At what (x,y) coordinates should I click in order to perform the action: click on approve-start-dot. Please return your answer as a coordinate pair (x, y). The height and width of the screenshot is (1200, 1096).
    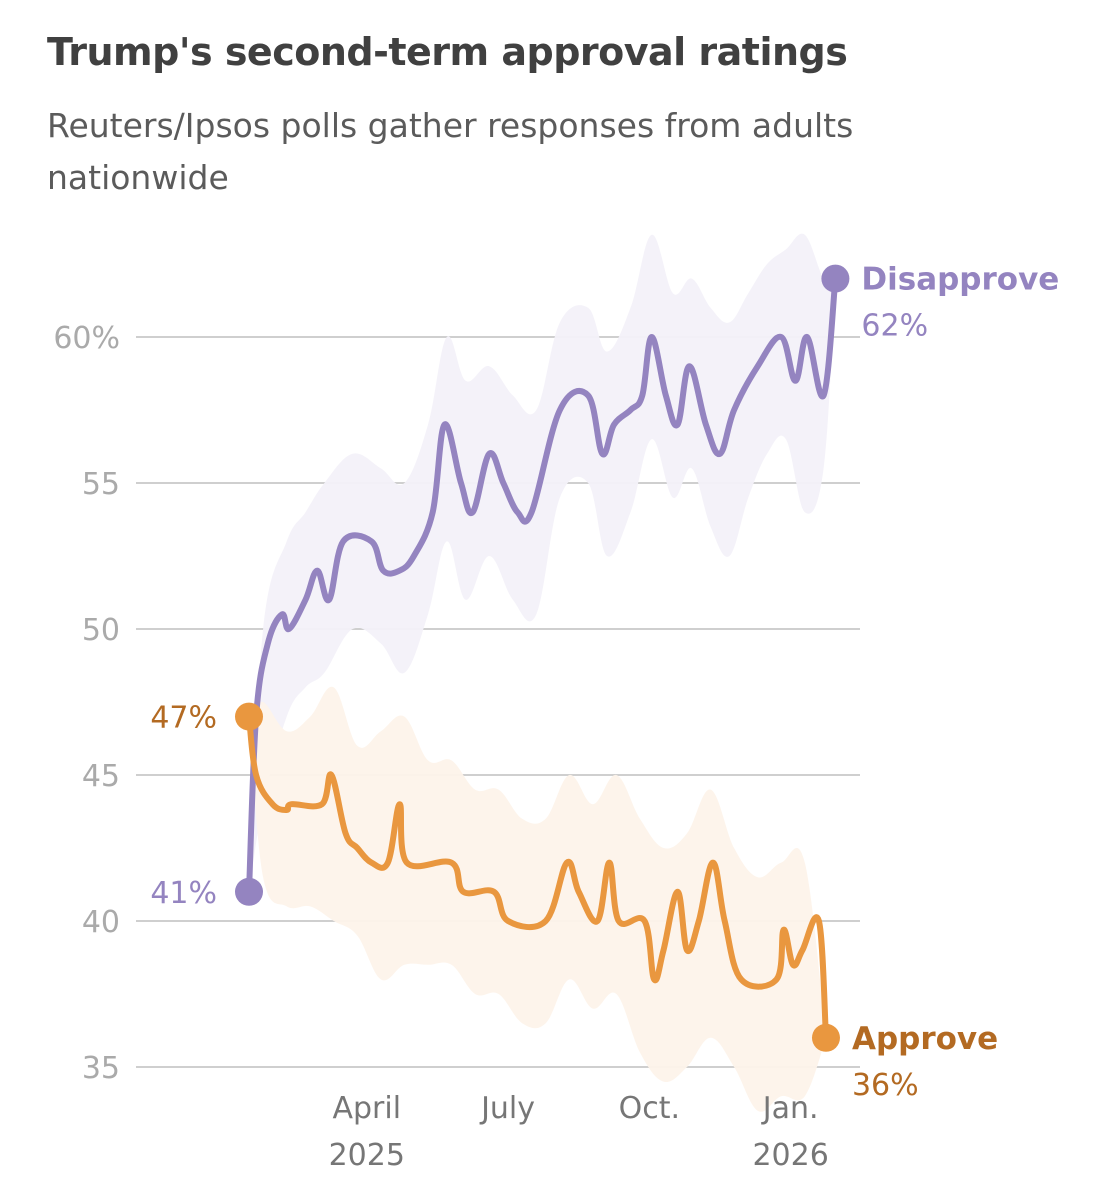
    Looking at the image, I should click on (249, 716).